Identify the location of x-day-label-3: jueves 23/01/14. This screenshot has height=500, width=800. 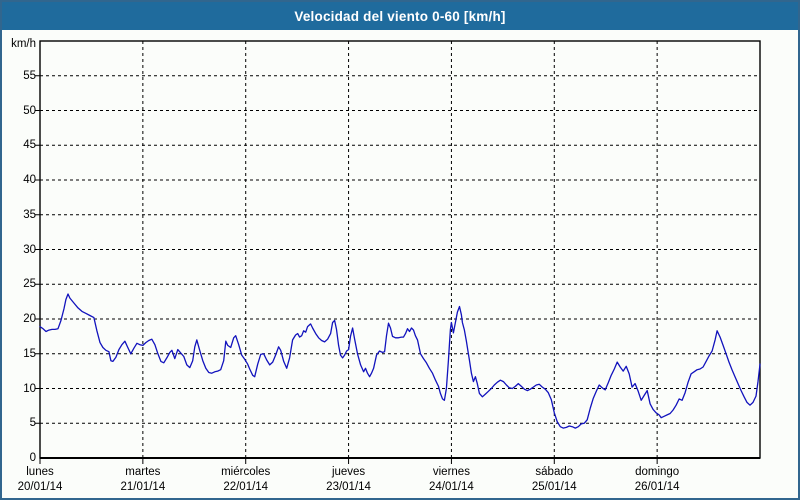
(349, 480).